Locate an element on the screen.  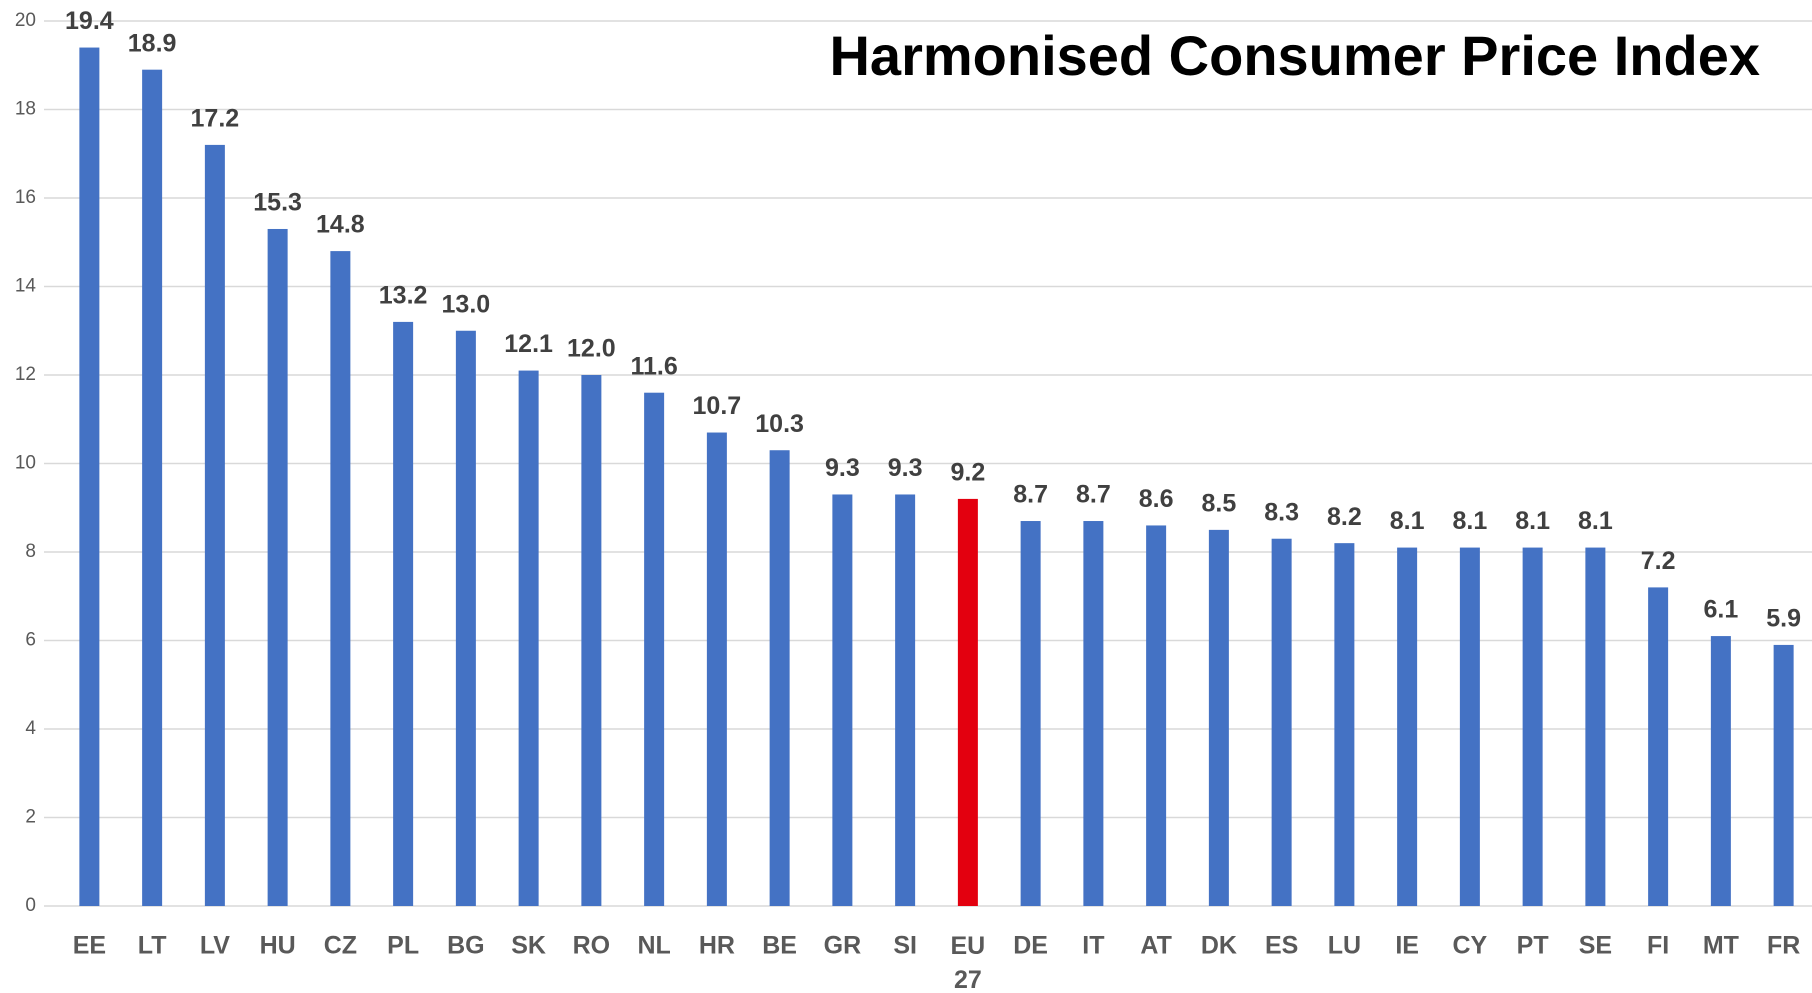
y-tick-label: 6 is located at coordinates (30, 640).